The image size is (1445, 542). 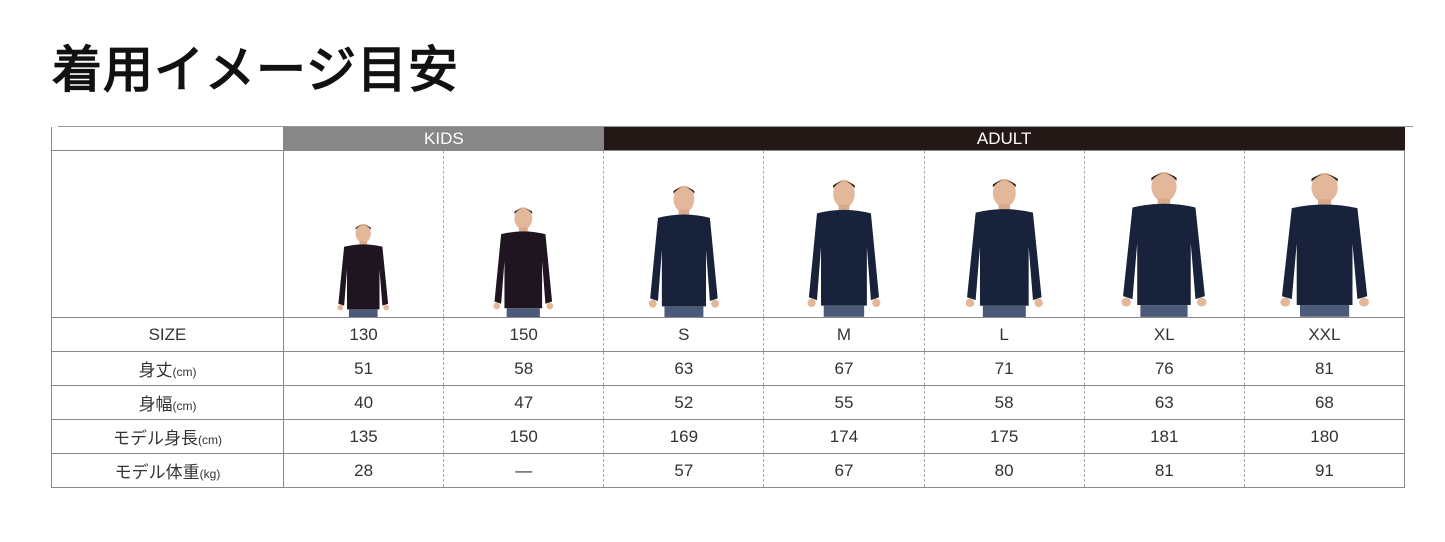 What do you see at coordinates (1004, 470) in the screenshot?
I see `table-cell: 80` at bounding box center [1004, 470].